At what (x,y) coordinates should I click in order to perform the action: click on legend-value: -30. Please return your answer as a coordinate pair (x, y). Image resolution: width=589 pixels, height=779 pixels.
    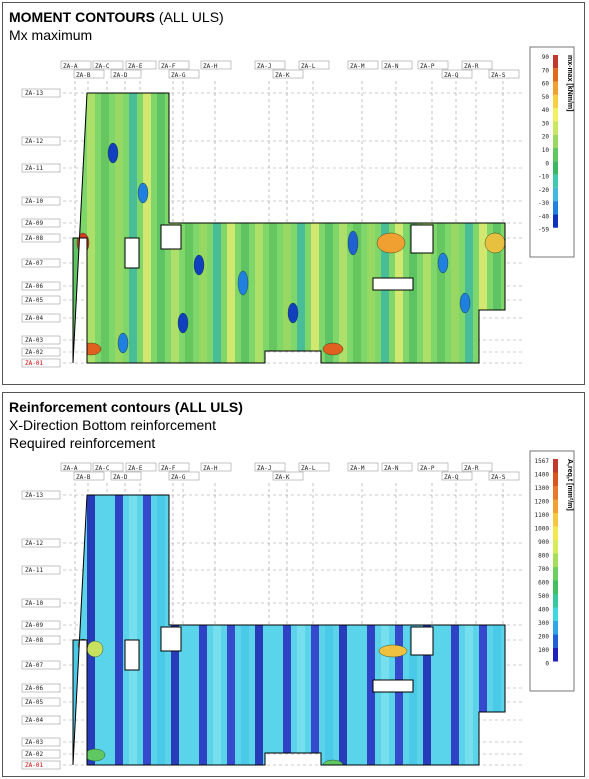
    Looking at the image, I should click on (543, 203).